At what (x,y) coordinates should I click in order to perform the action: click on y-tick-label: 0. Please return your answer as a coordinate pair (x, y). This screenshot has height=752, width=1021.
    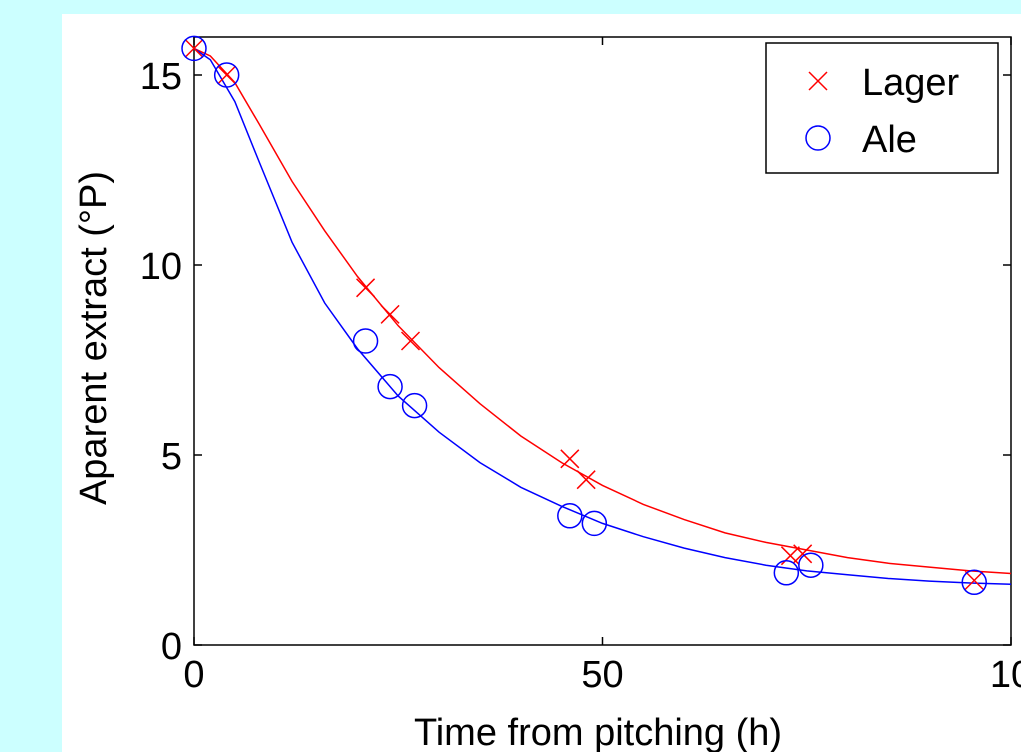
    Looking at the image, I should click on (171, 647).